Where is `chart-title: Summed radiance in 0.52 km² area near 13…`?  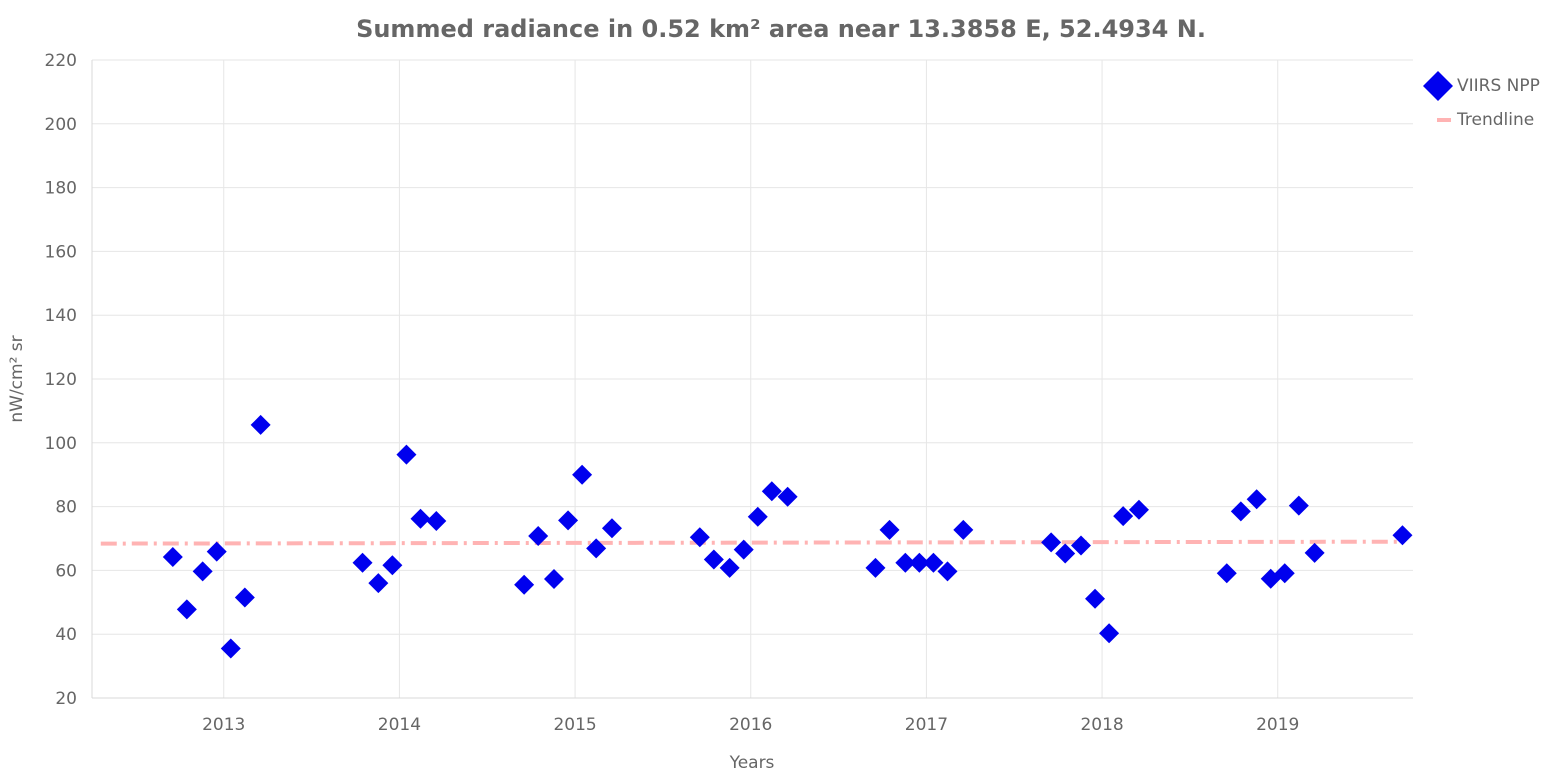 chart-title: Summed radiance in 0.52 km² area near 13… is located at coordinates (781, 29).